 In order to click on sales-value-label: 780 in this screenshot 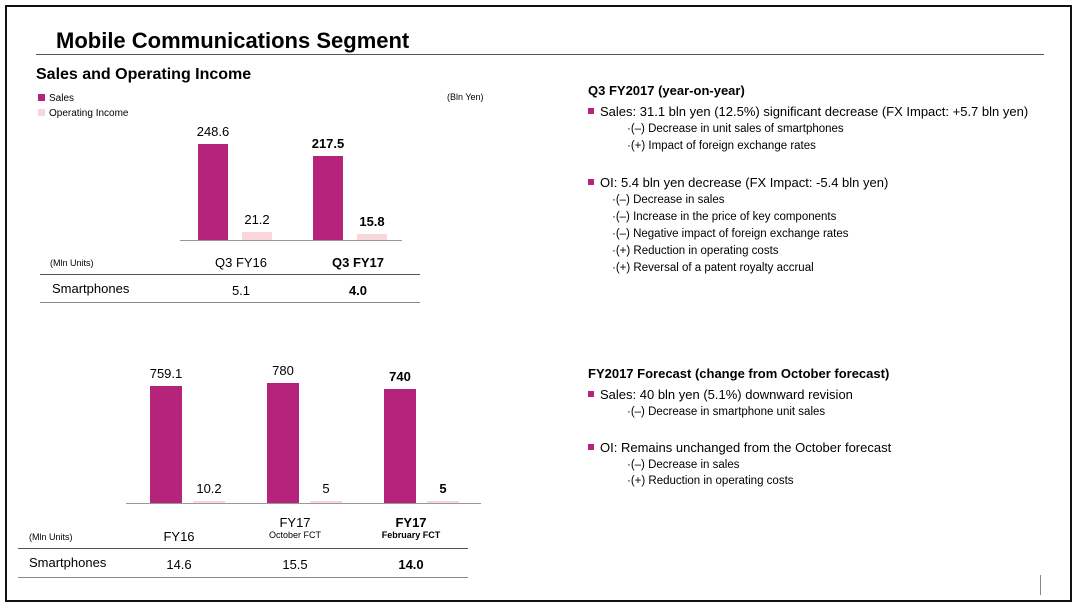, I will do `click(283, 371)`.